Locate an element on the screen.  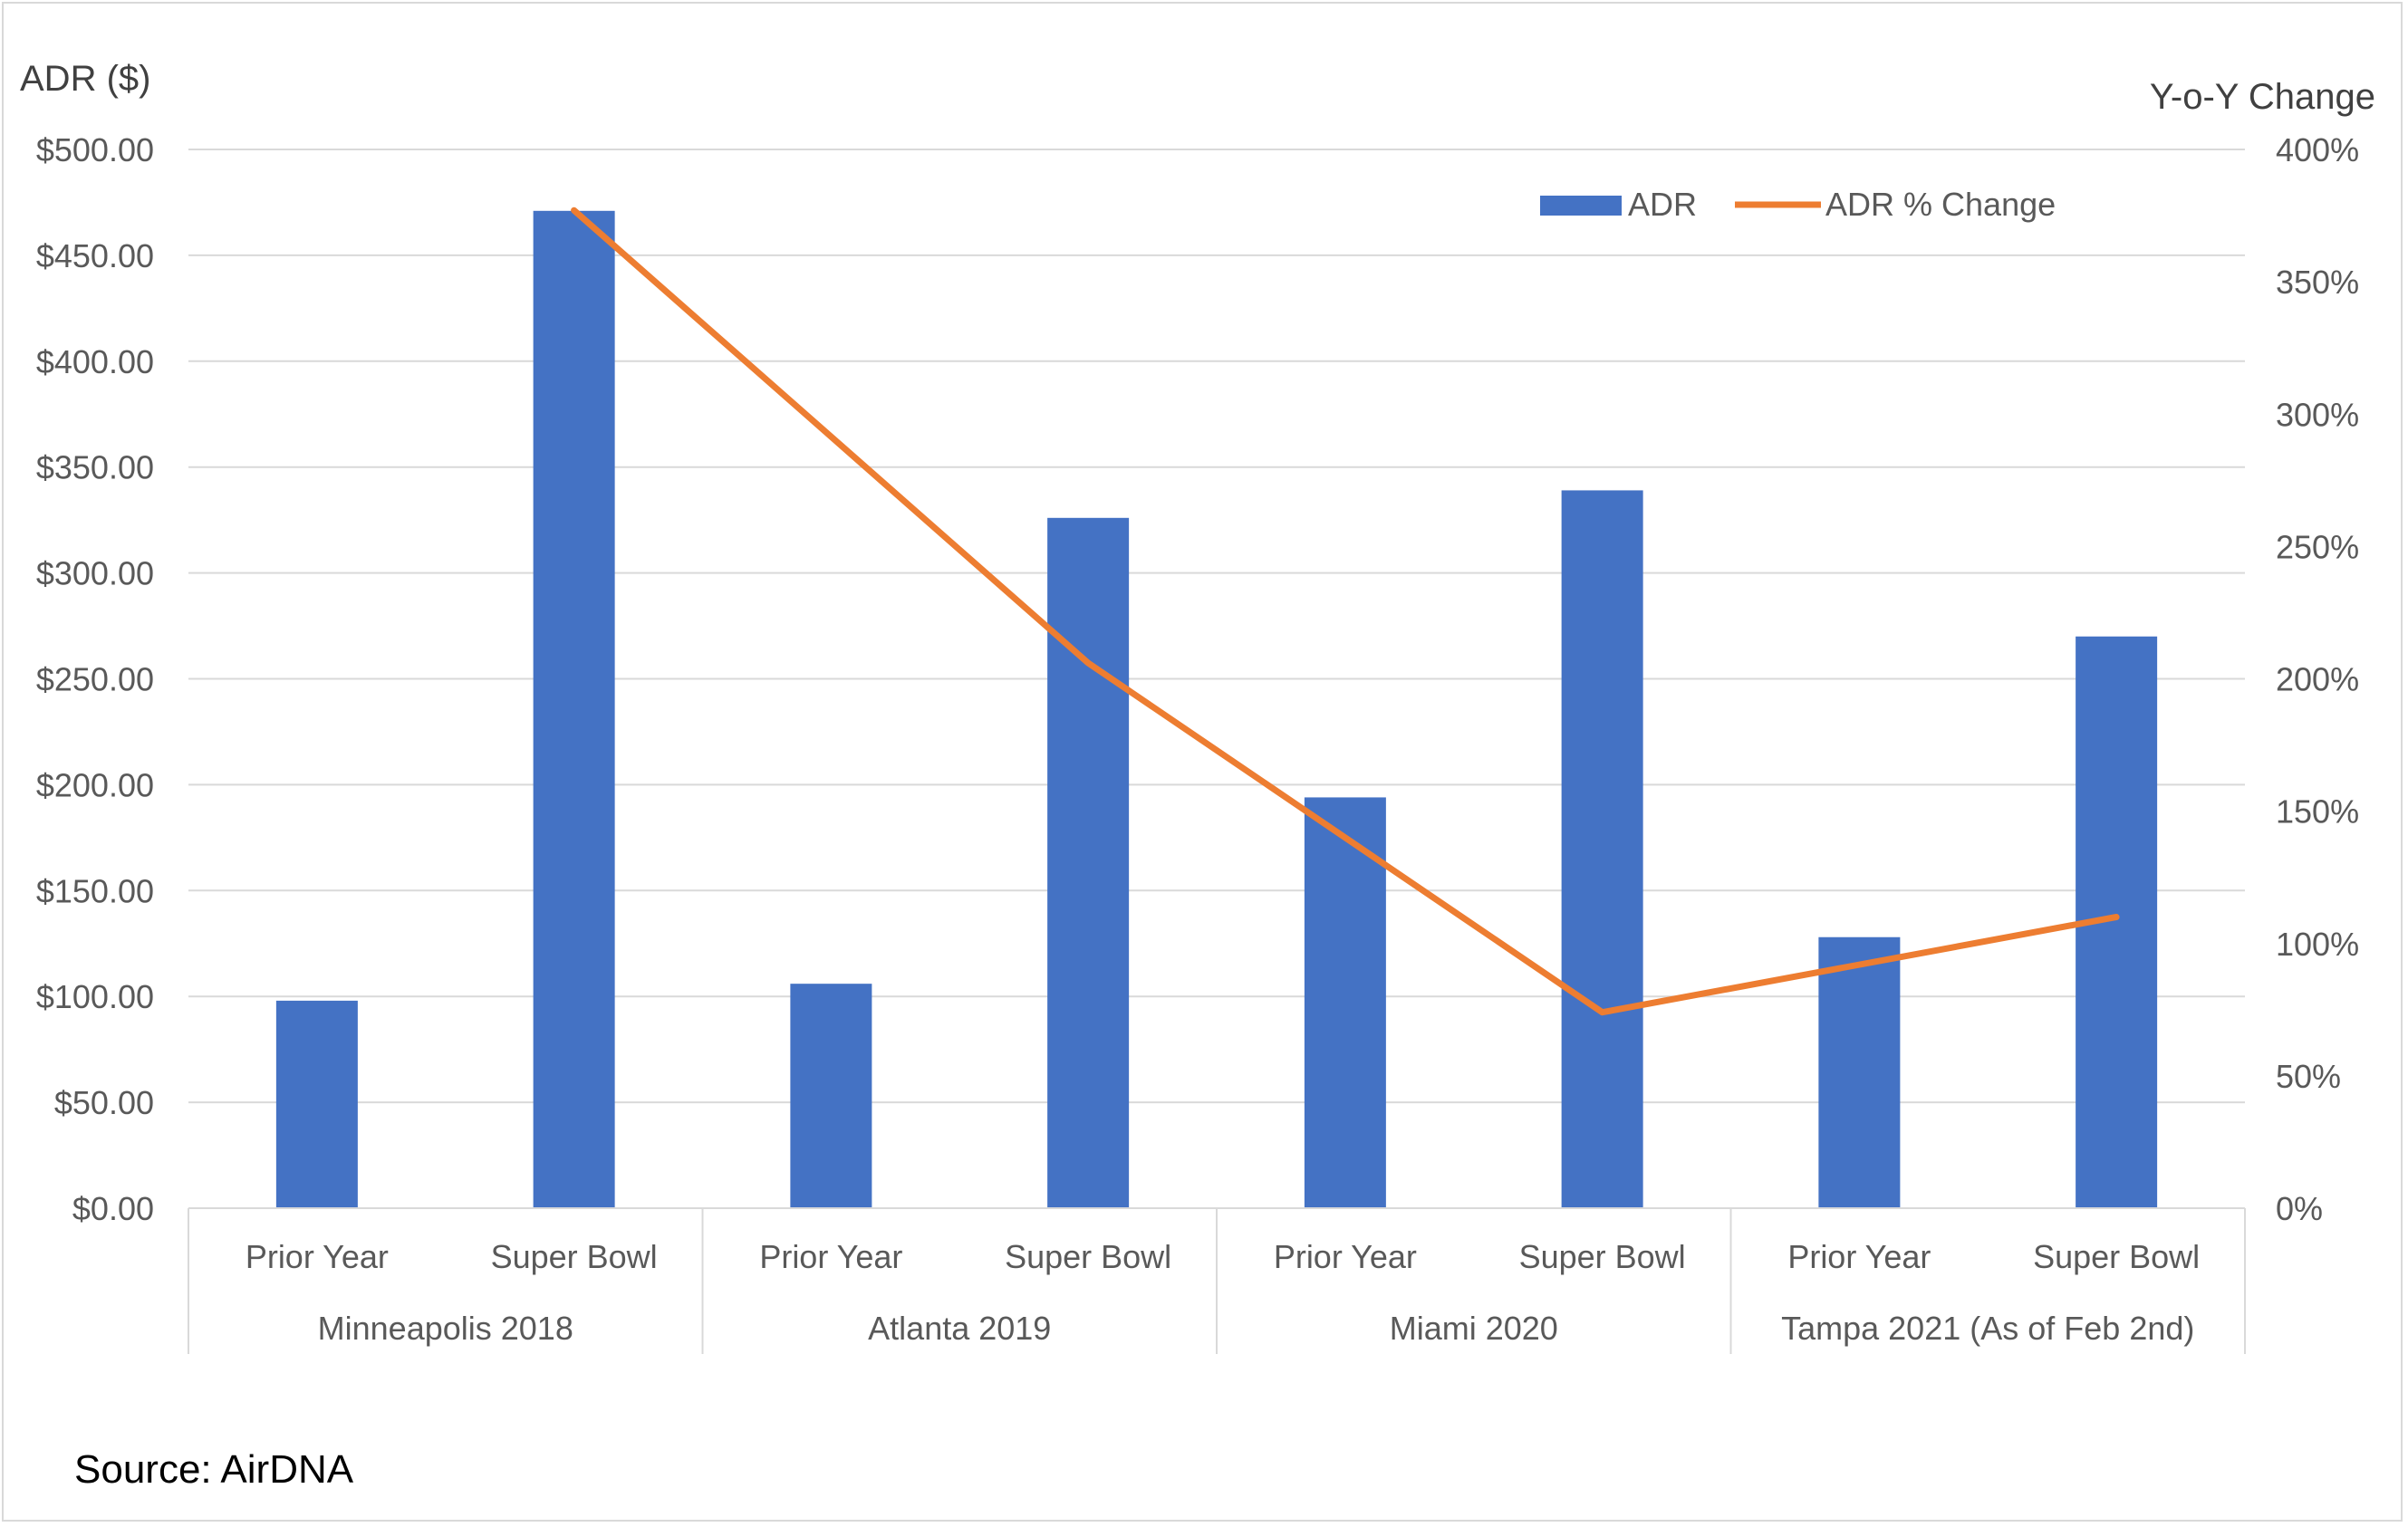
right-axis-title: Y-o-Y Change is located at coordinates (2262, 97).